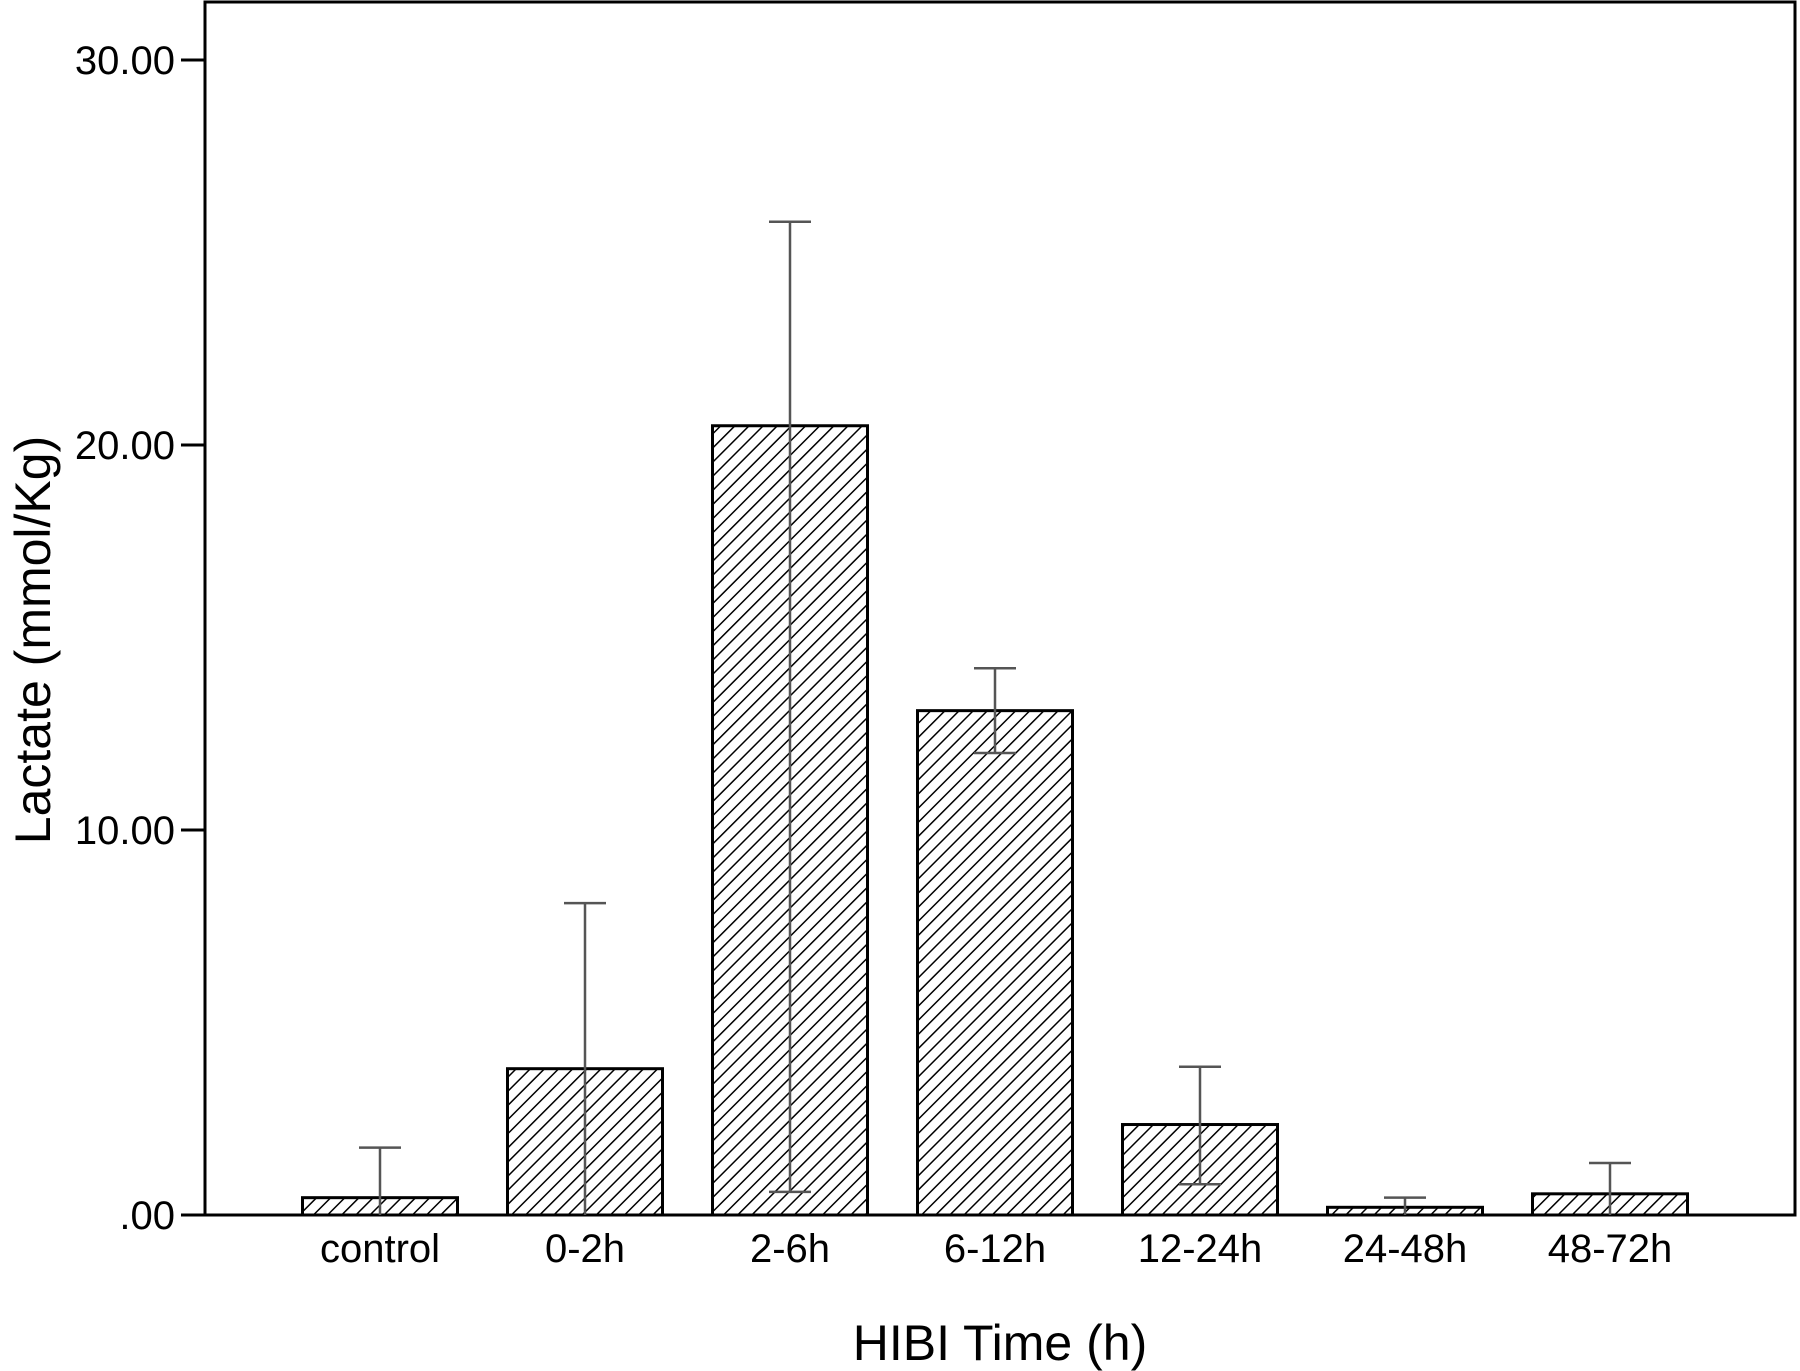  I want to click on x-tick-label: 6-12h, so click(995, 1249).